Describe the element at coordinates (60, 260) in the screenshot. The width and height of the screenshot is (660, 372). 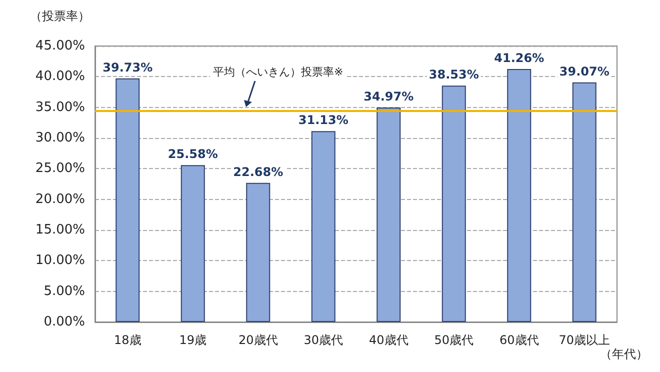
I see `y-tick-label: 10.00%` at that location.